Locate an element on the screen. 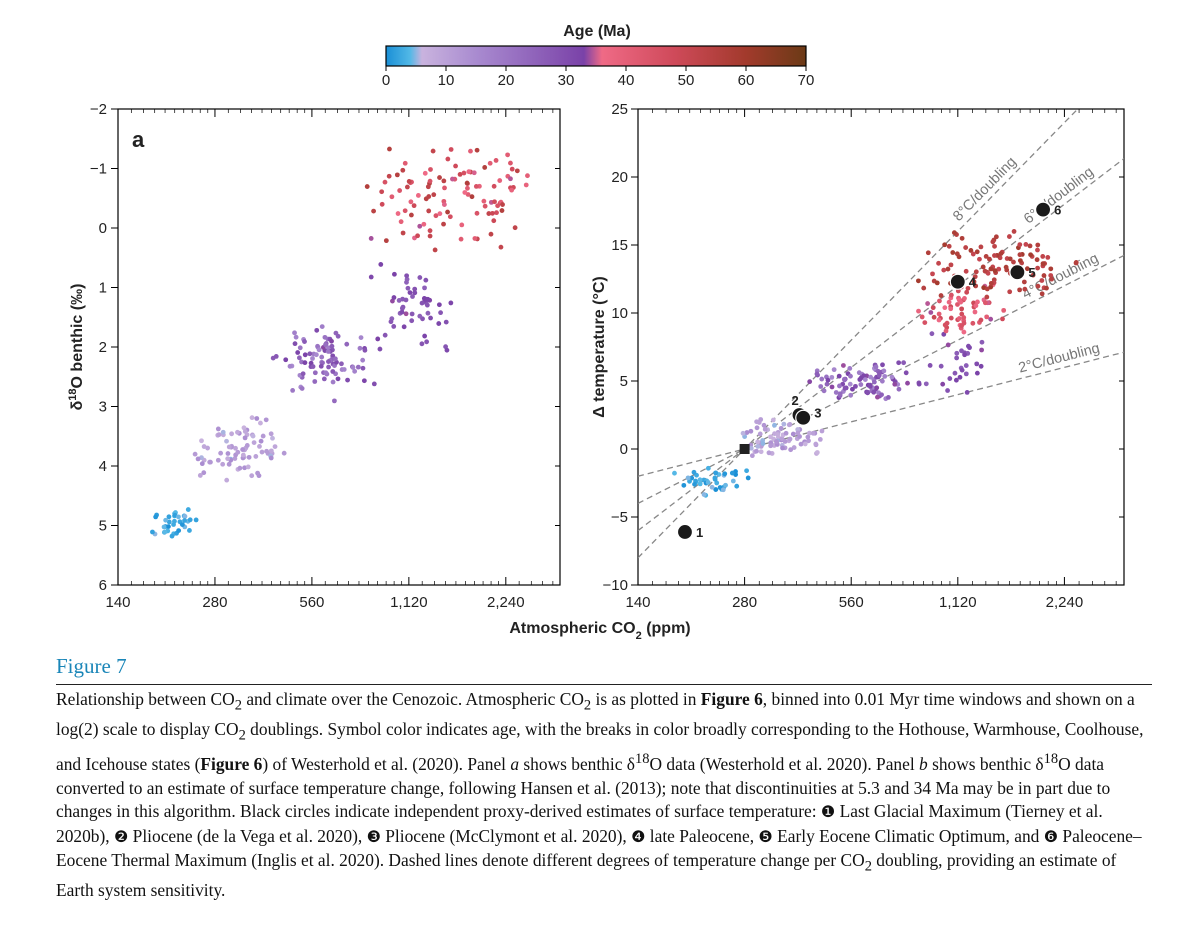 The width and height of the screenshot is (1200, 926). cap-text: Early Eocene Climatic Optimum, and is located at coordinates (908, 835).